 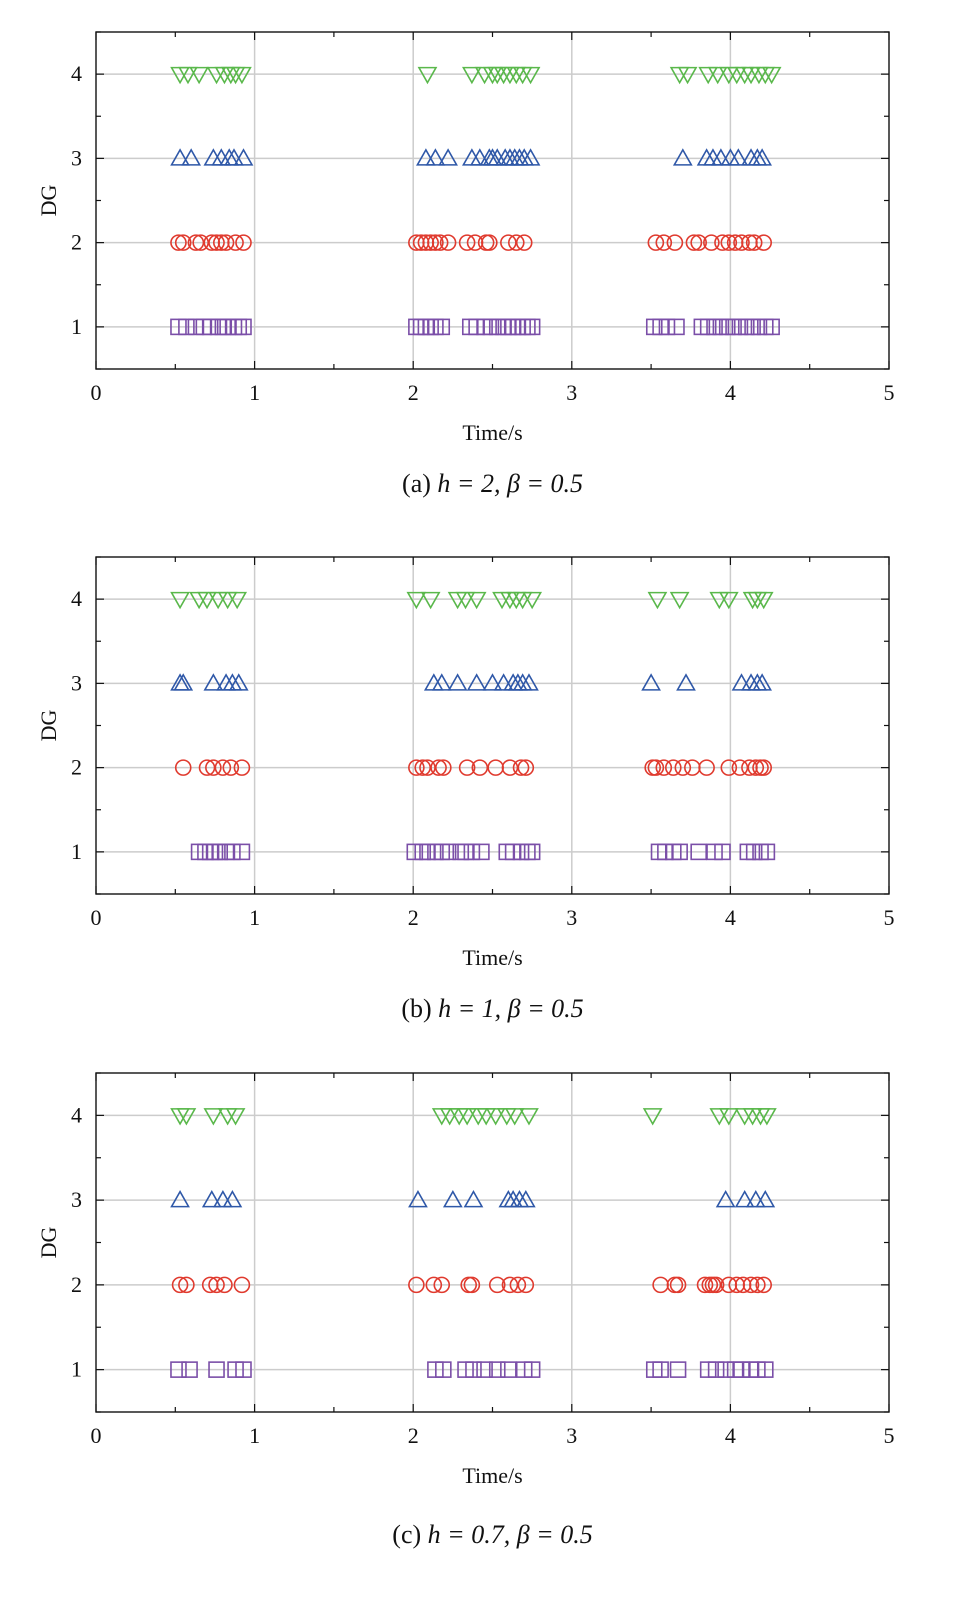 I want to click on caption-parameters: h = 1, β = 0.5, so click(x=511, y=1008).